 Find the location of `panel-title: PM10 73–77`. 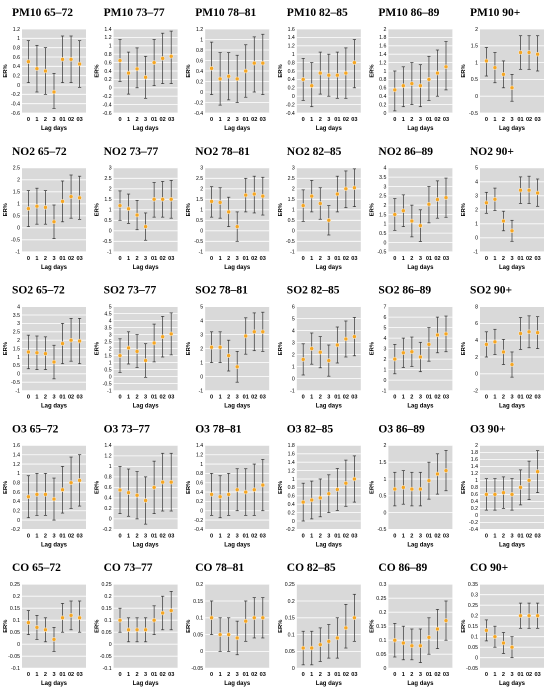

panel-title: PM10 73–77 is located at coordinates (134, 13).